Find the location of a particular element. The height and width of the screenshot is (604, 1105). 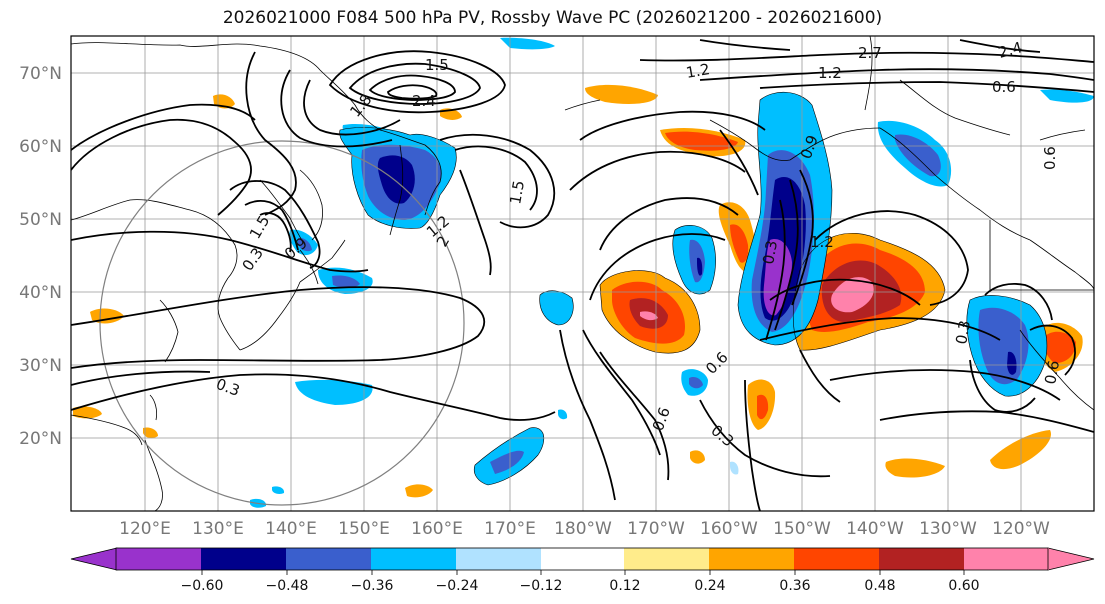

lat-label: 70°N is located at coordinates (40, 74).